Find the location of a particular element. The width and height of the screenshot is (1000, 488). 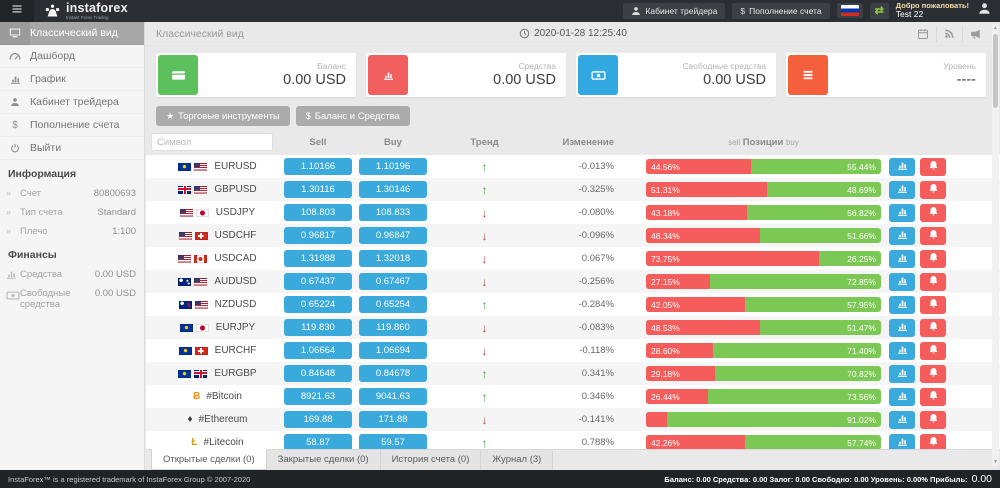

sell-button: 58.87 is located at coordinates (318, 442).